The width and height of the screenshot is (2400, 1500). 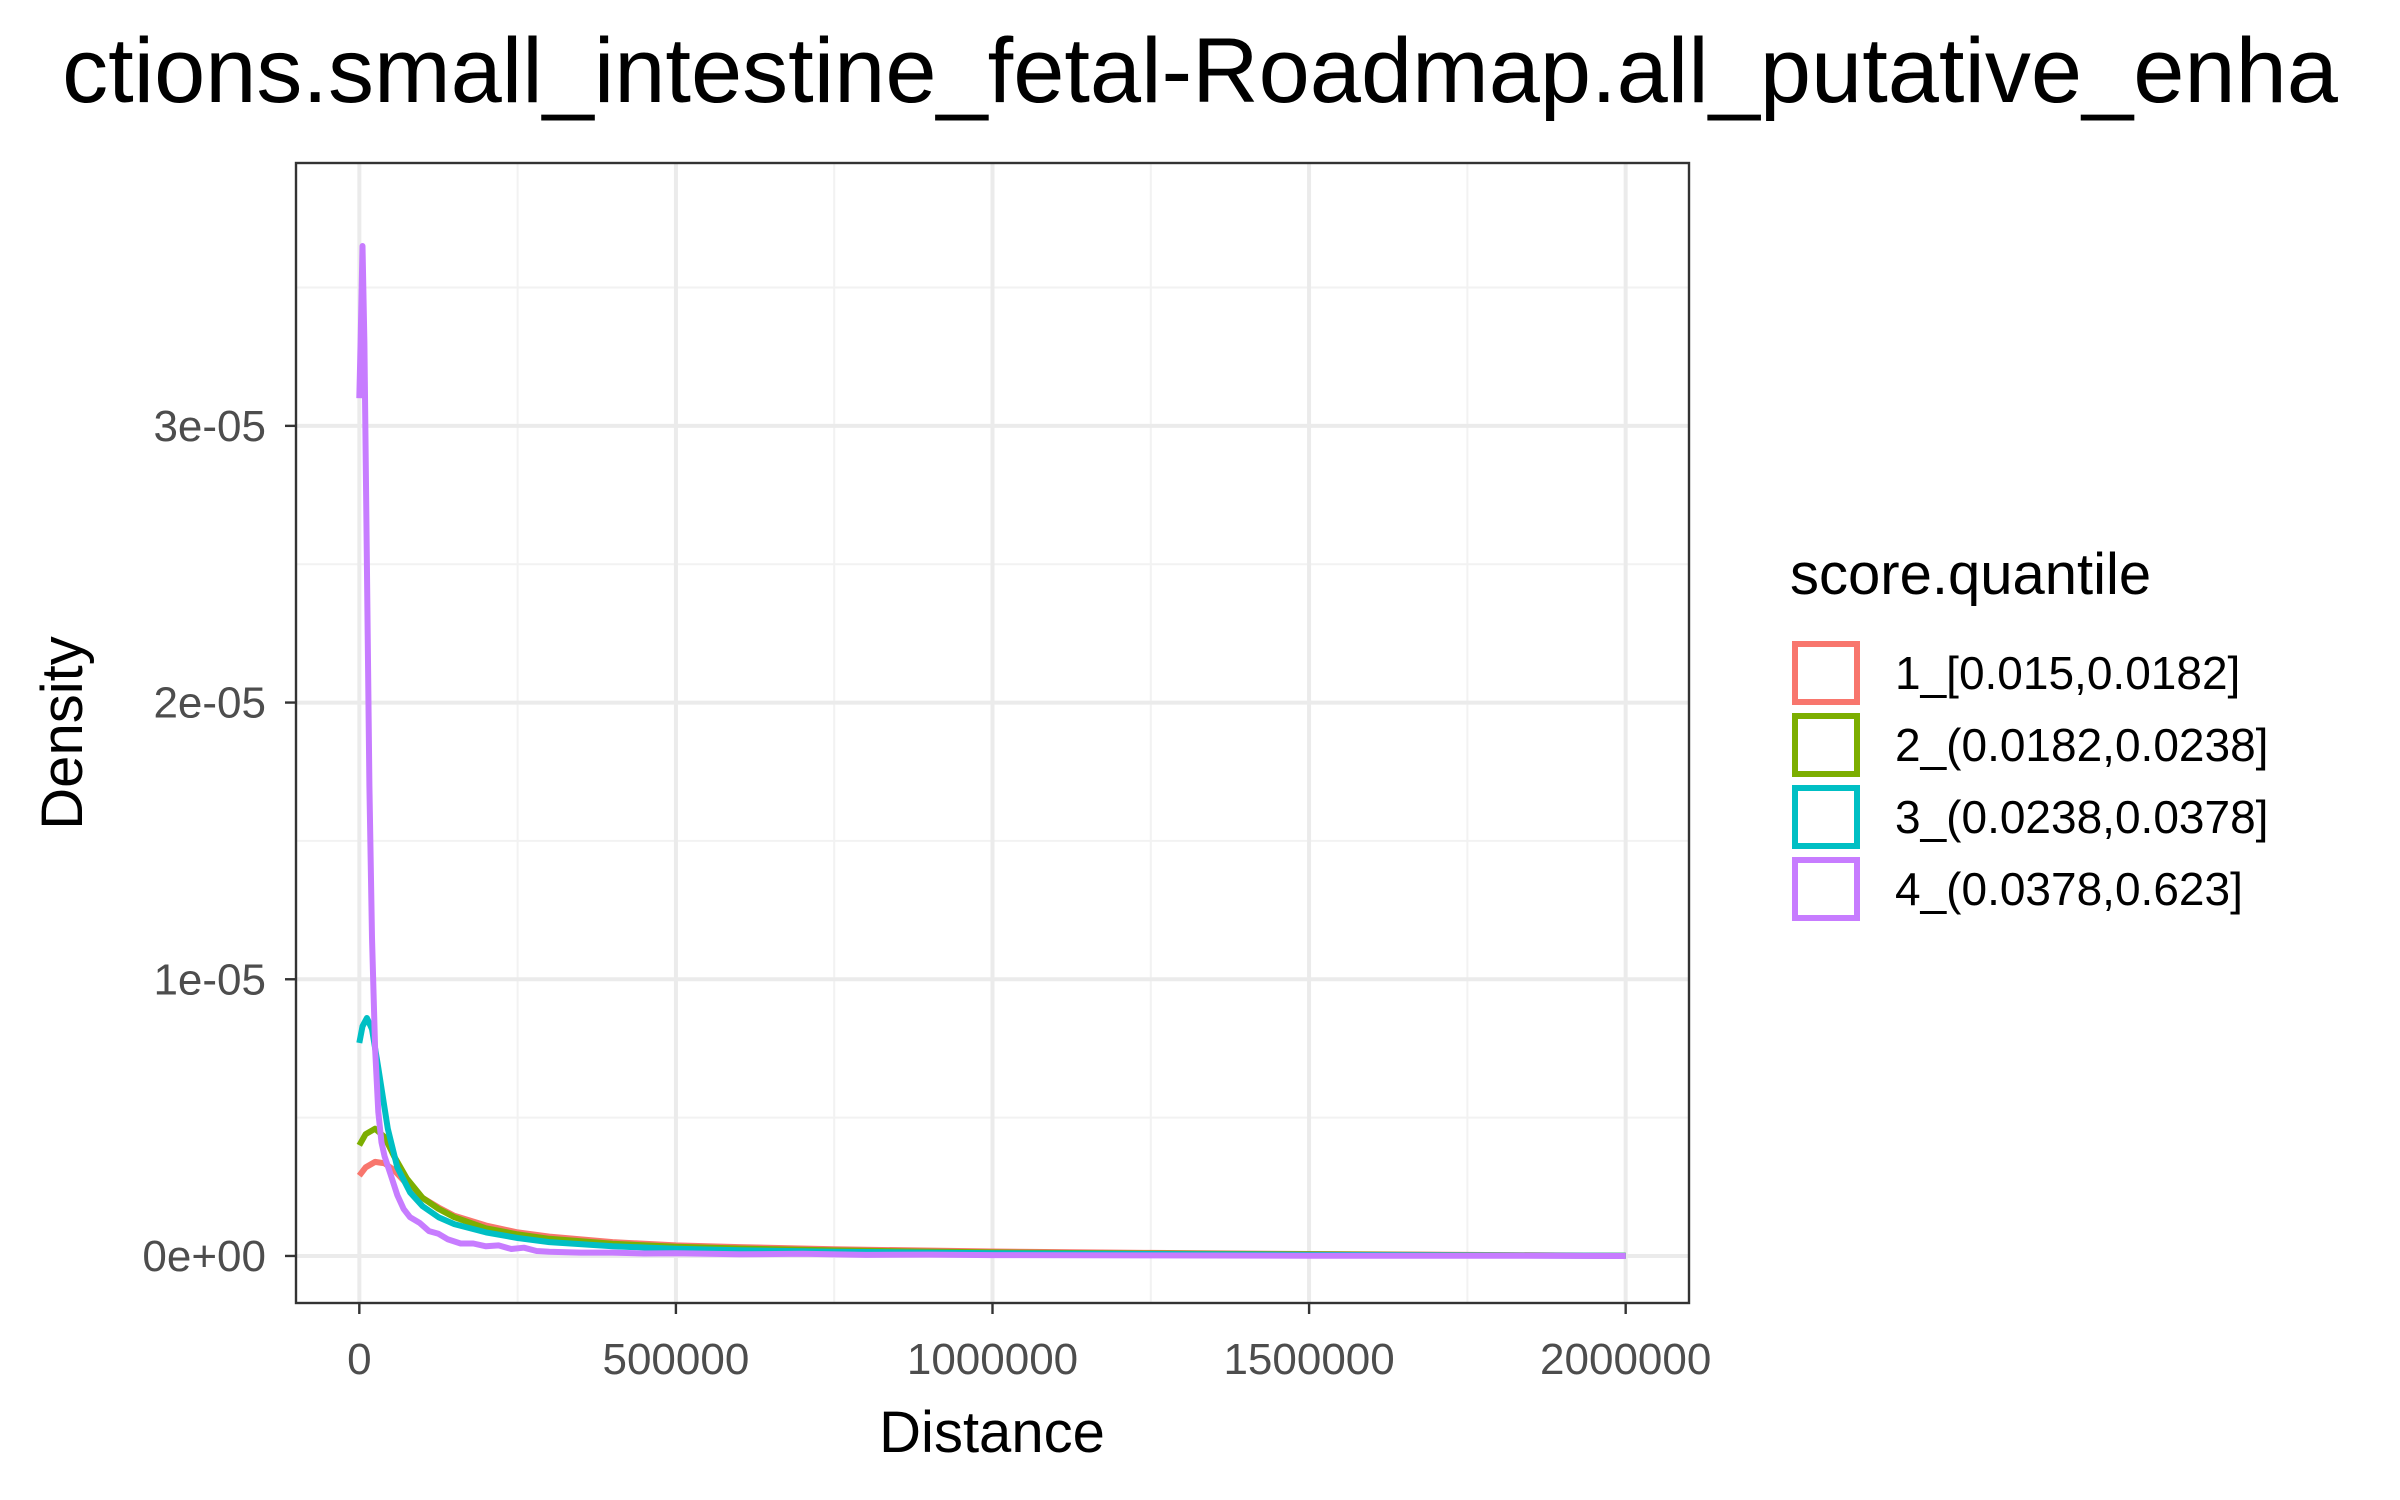 I want to click on legend-title: score.quantile, so click(x=1970, y=574).